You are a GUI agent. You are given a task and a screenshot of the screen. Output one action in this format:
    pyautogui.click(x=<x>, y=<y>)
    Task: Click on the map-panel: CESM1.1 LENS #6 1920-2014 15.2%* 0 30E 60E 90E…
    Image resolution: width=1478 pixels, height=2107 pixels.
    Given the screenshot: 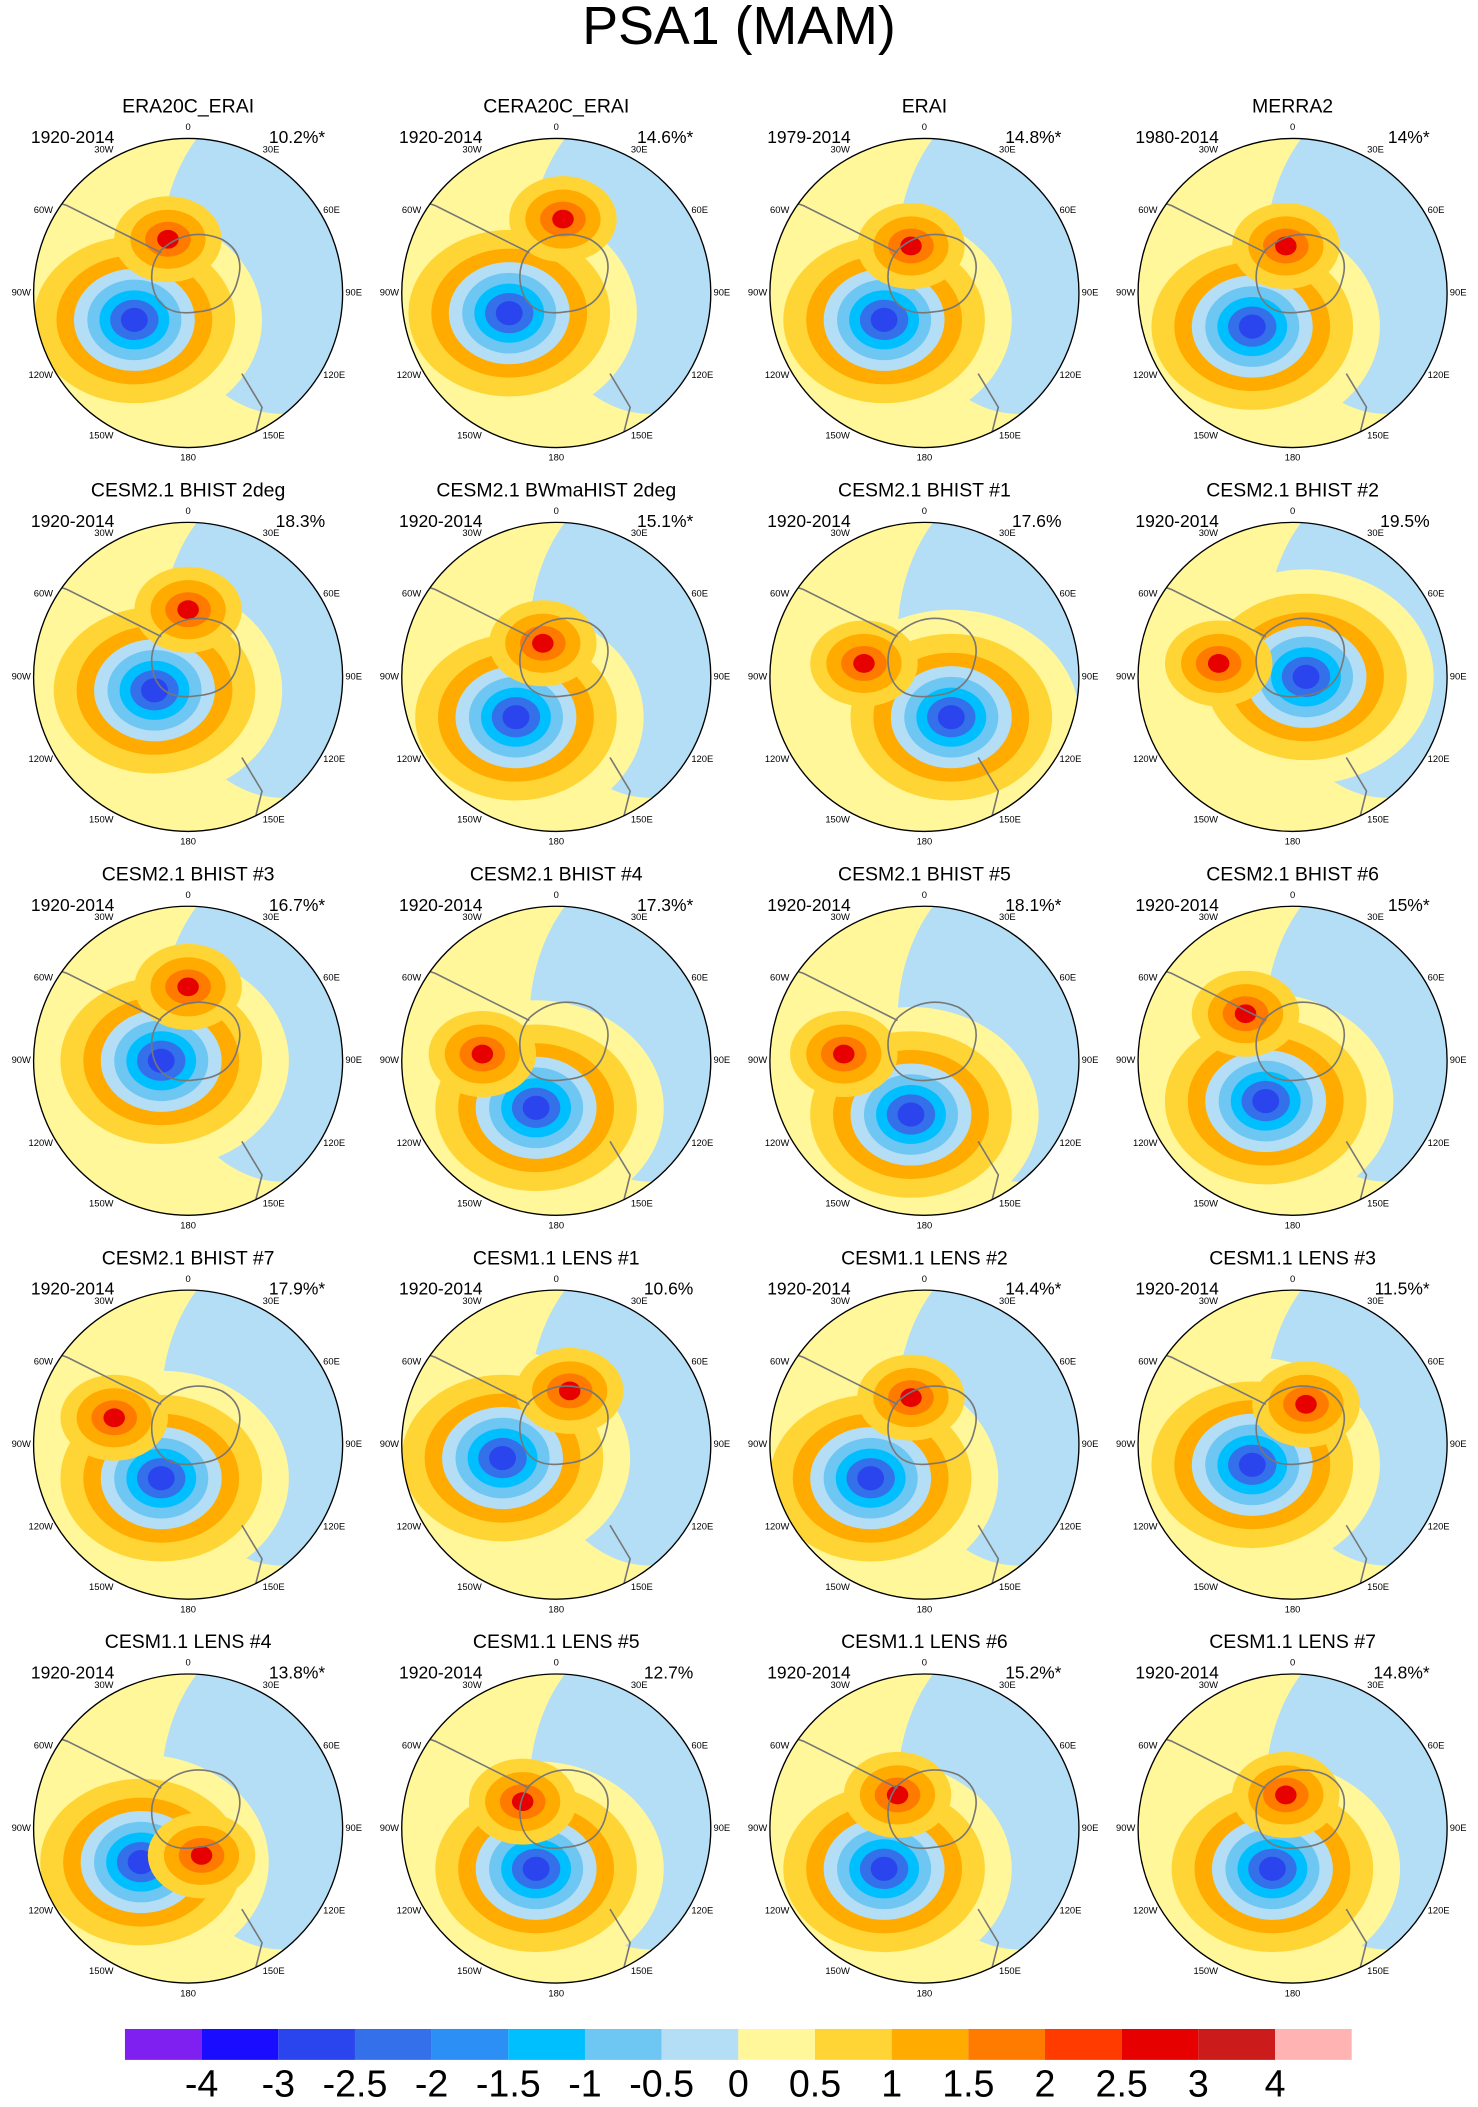 What is the action you would take?
    pyautogui.click(x=923, y=1814)
    